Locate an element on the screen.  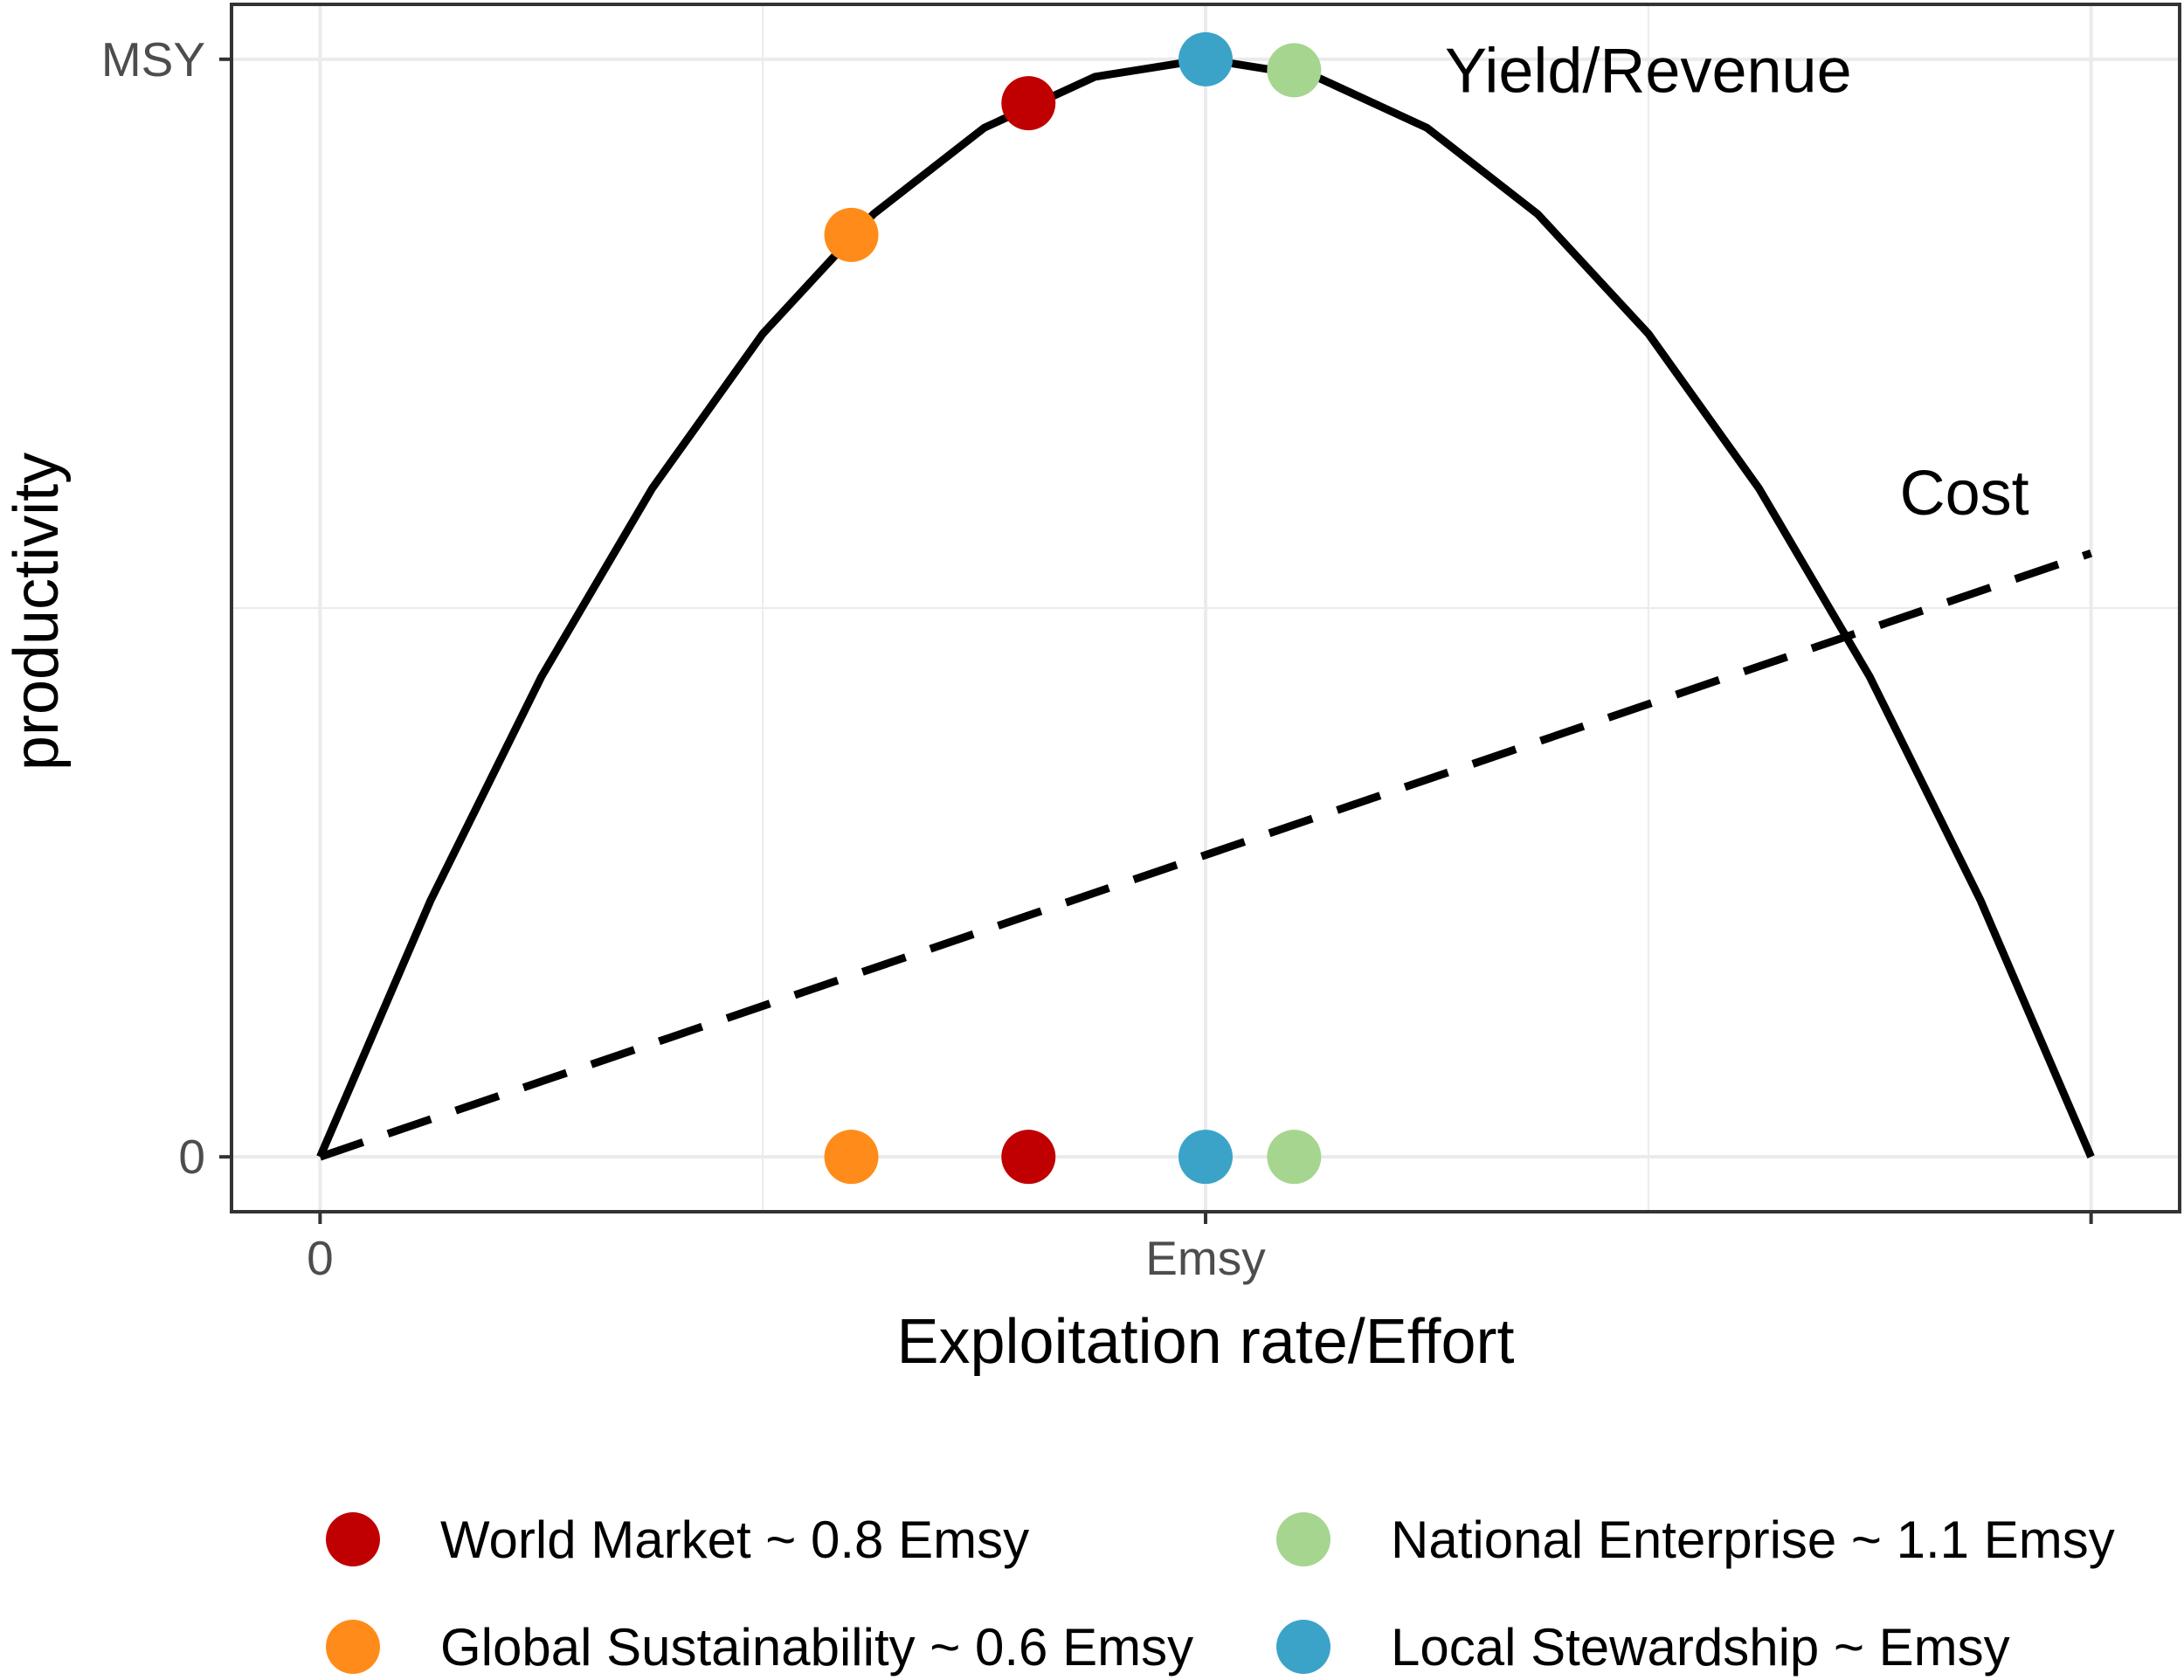
x-tick-label: 0 is located at coordinates (320, 1258).